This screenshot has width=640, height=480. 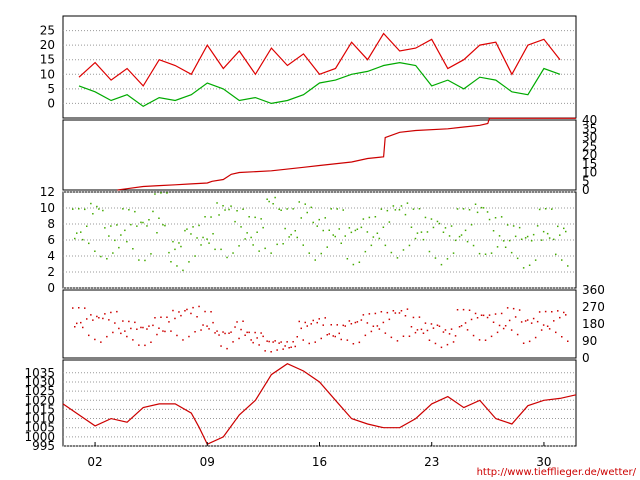 I want to click on panel-4: 0 90 180 270 360, so click(x=333, y=324).